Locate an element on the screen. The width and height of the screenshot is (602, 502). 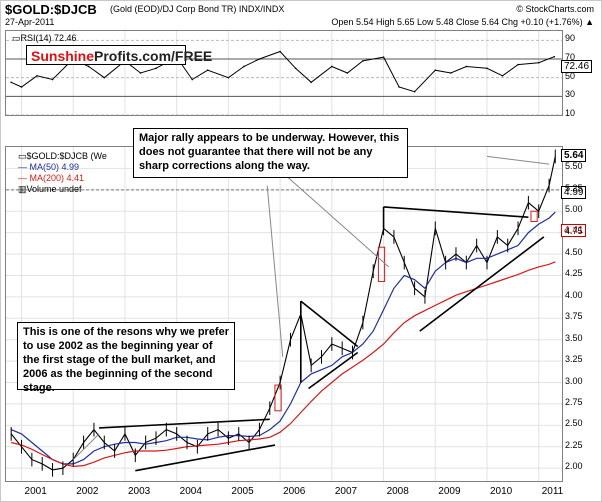
brand-logo: SunshineProfits.com/FREE is located at coordinates (119, 55).